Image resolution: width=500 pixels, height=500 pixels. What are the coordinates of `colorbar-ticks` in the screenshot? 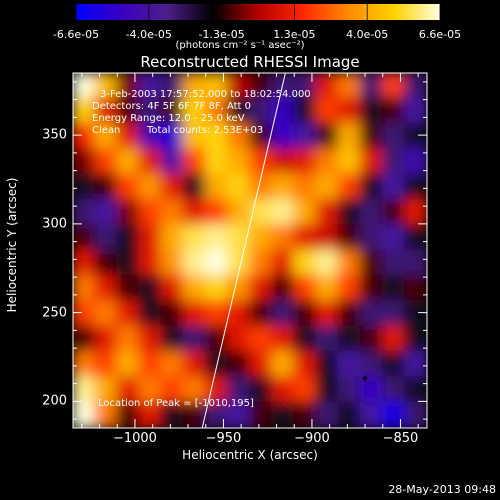 It's located at (258, 12).